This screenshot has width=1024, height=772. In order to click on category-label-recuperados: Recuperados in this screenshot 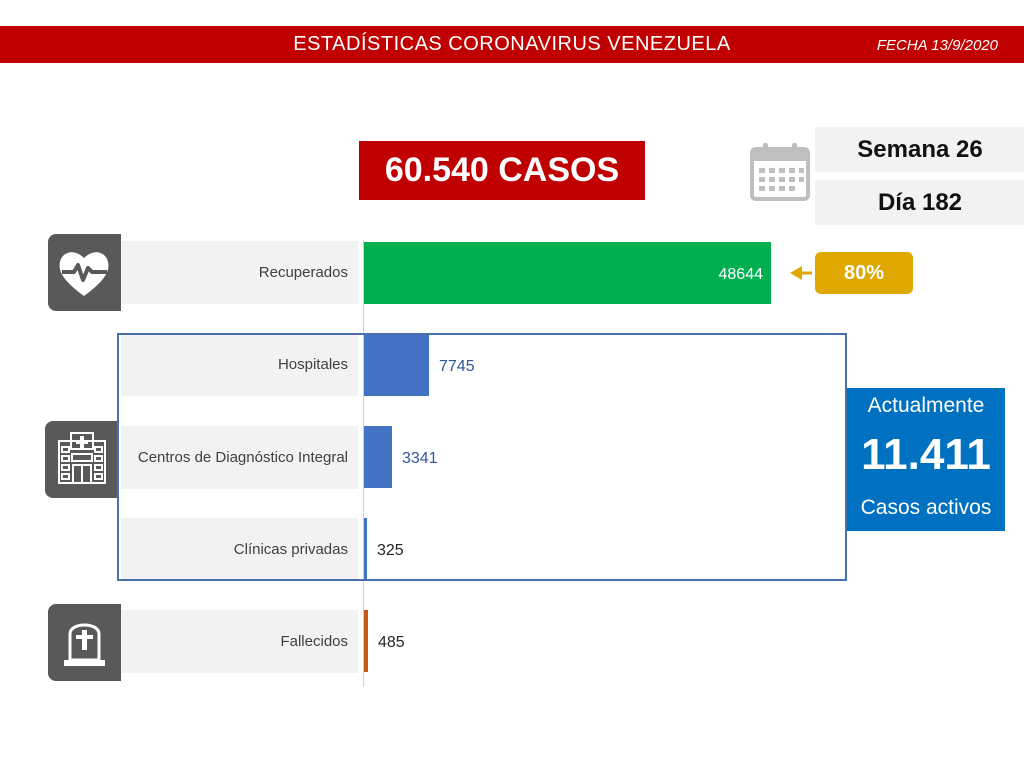, I will do `click(239, 272)`.